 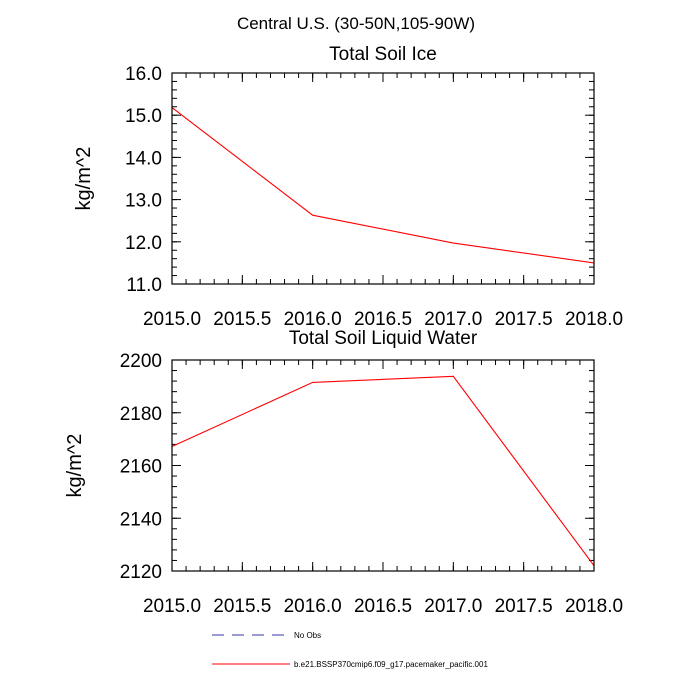 What do you see at coordinates (143, 158) in the screenshot?
I see `y-tick-label: 14.0` at bounding box center [143, 158].